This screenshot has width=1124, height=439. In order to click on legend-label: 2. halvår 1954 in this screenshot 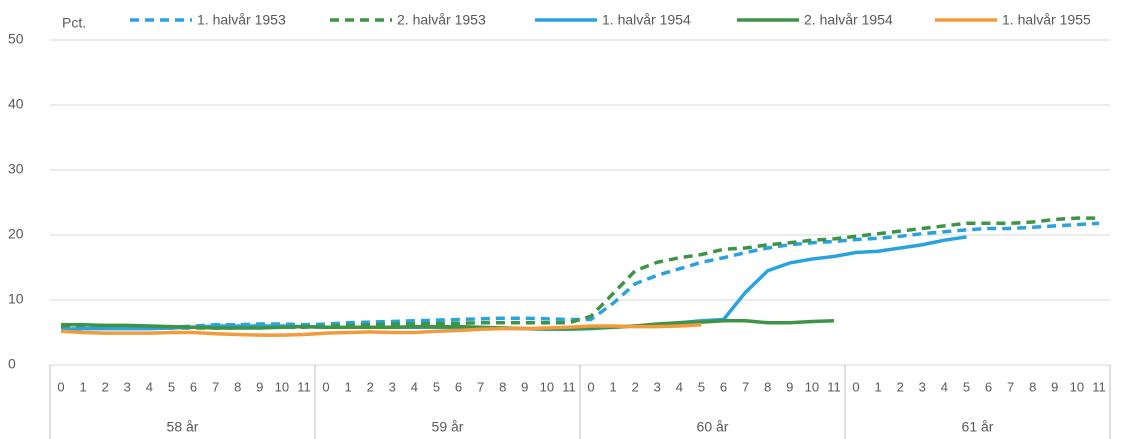, I will do `click(848, 20)`.